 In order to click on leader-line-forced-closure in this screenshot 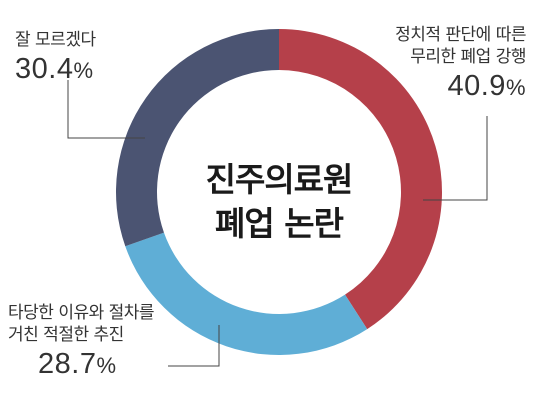, I will do `click(455, 158)`.